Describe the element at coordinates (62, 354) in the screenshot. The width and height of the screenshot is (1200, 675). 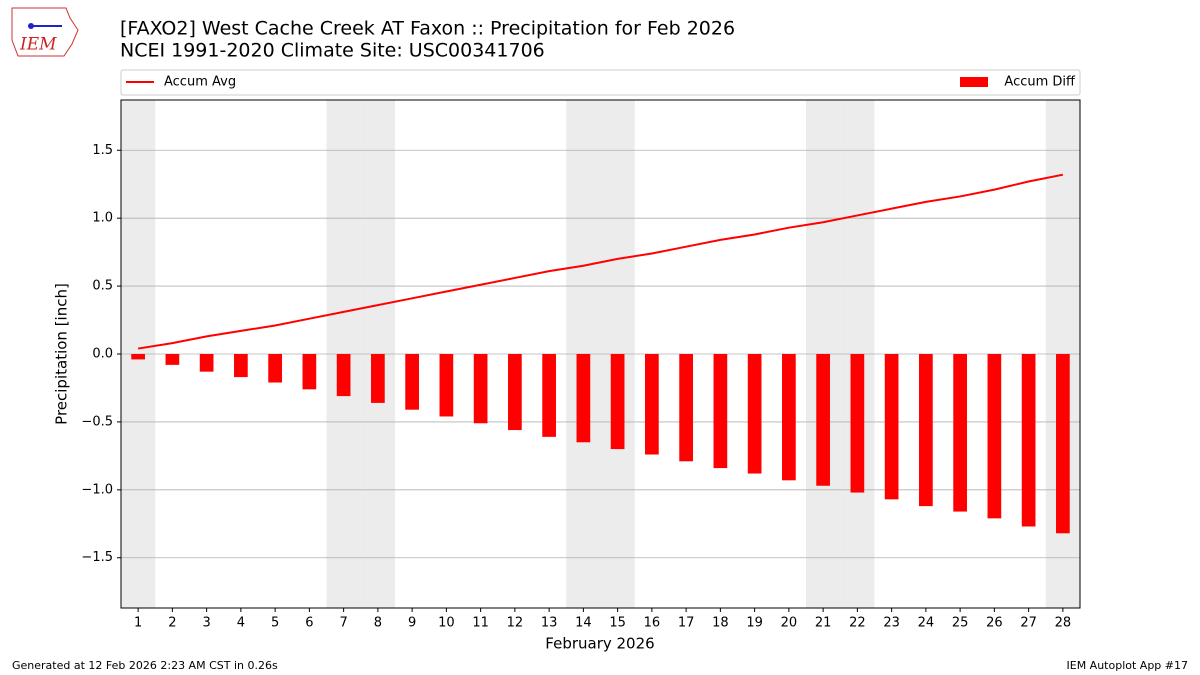
I see `y-axis-label: Precipitation [inch]` at that location.